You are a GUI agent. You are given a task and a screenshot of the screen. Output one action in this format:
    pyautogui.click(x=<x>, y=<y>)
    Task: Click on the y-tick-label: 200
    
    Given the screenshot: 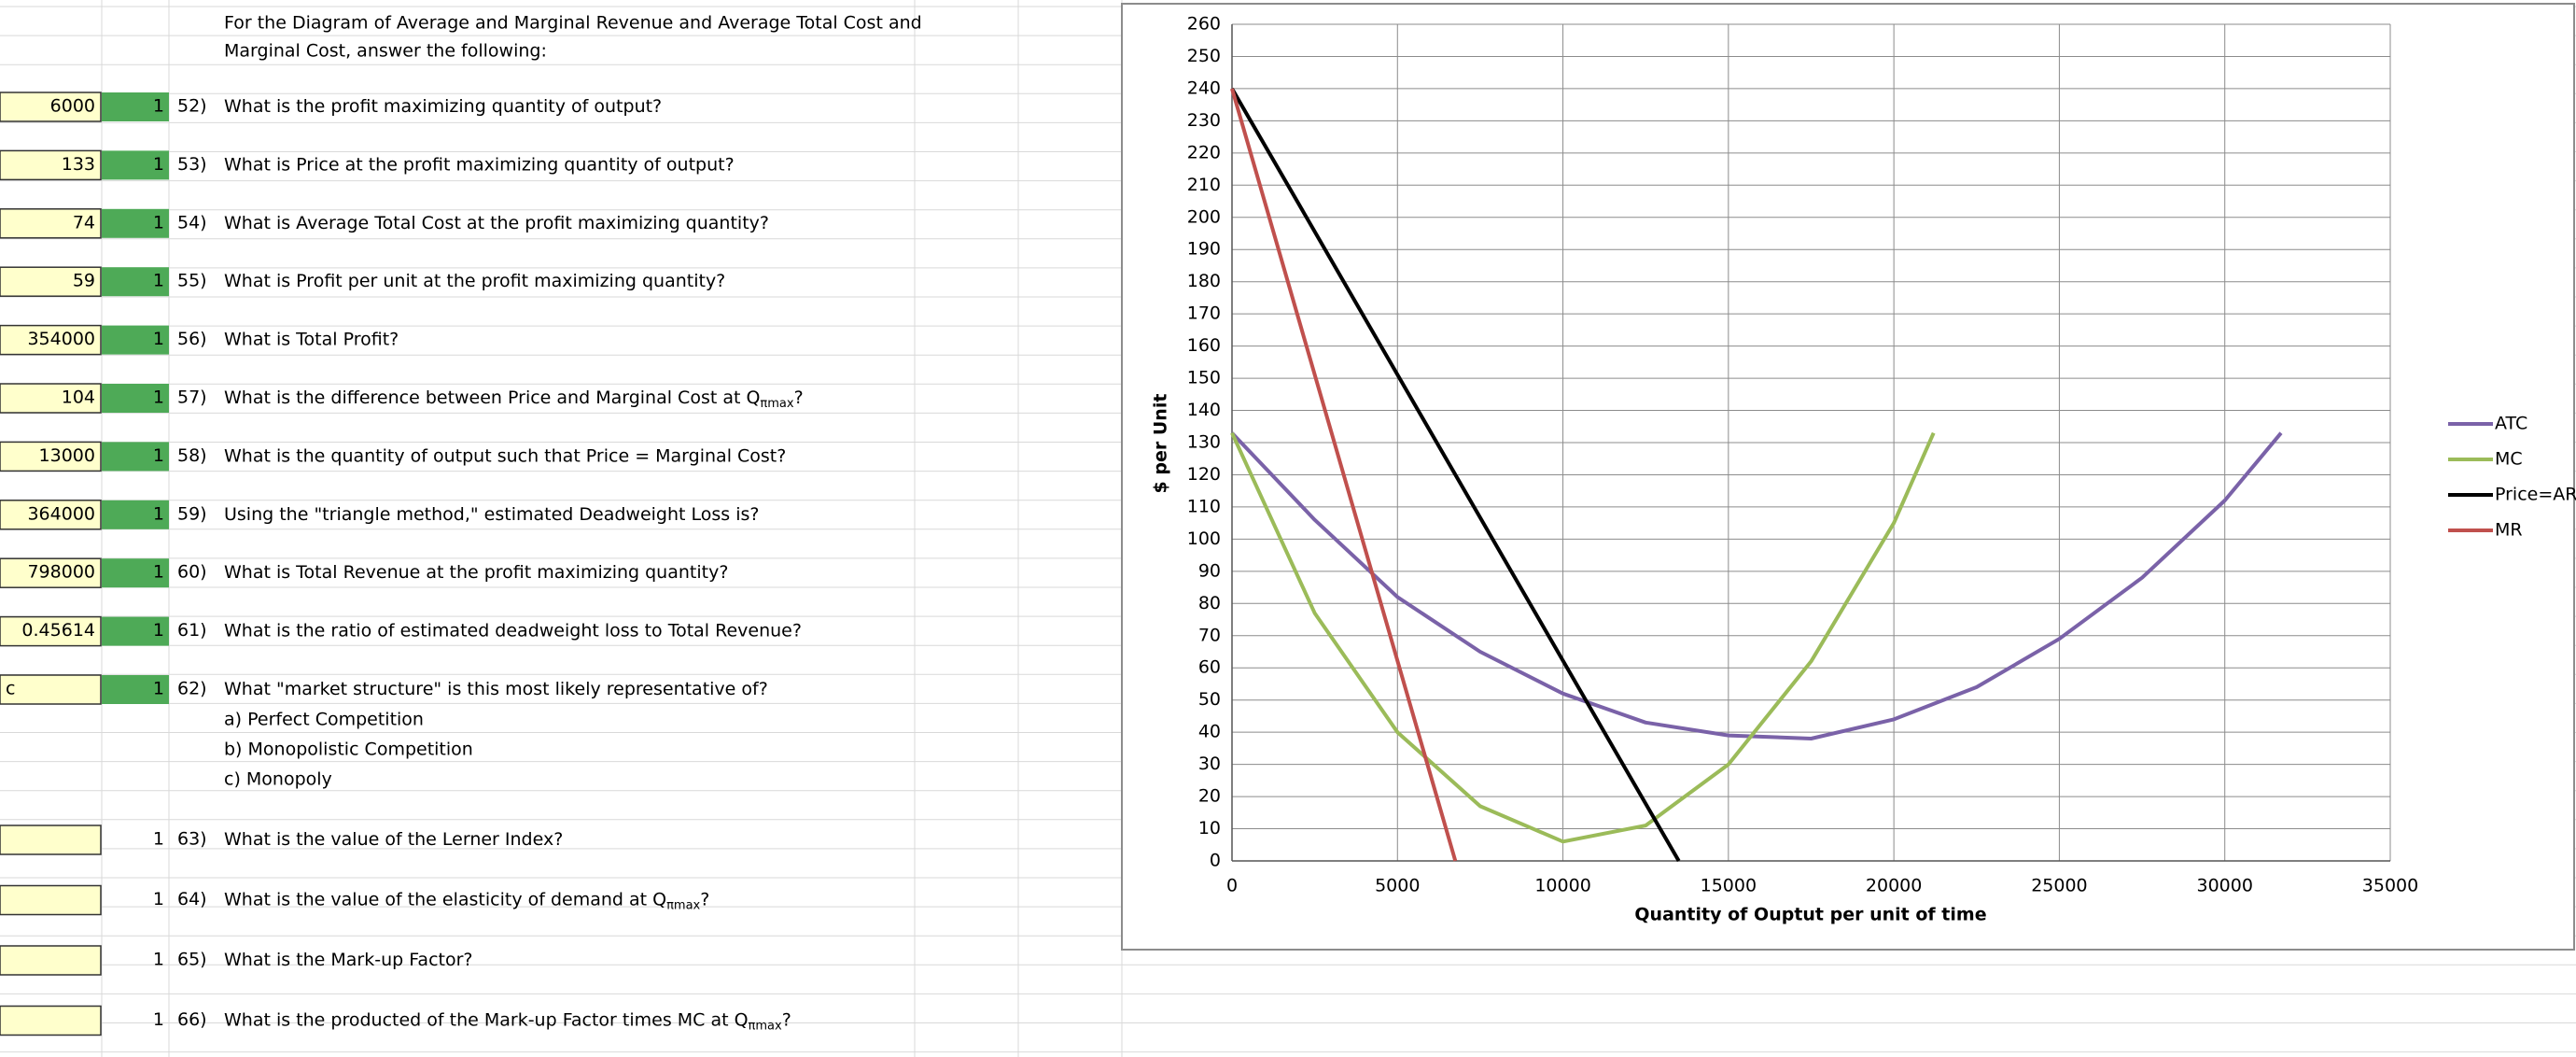 What is the action you would take?
    pyautogui.click(x=1204, y=216)
    